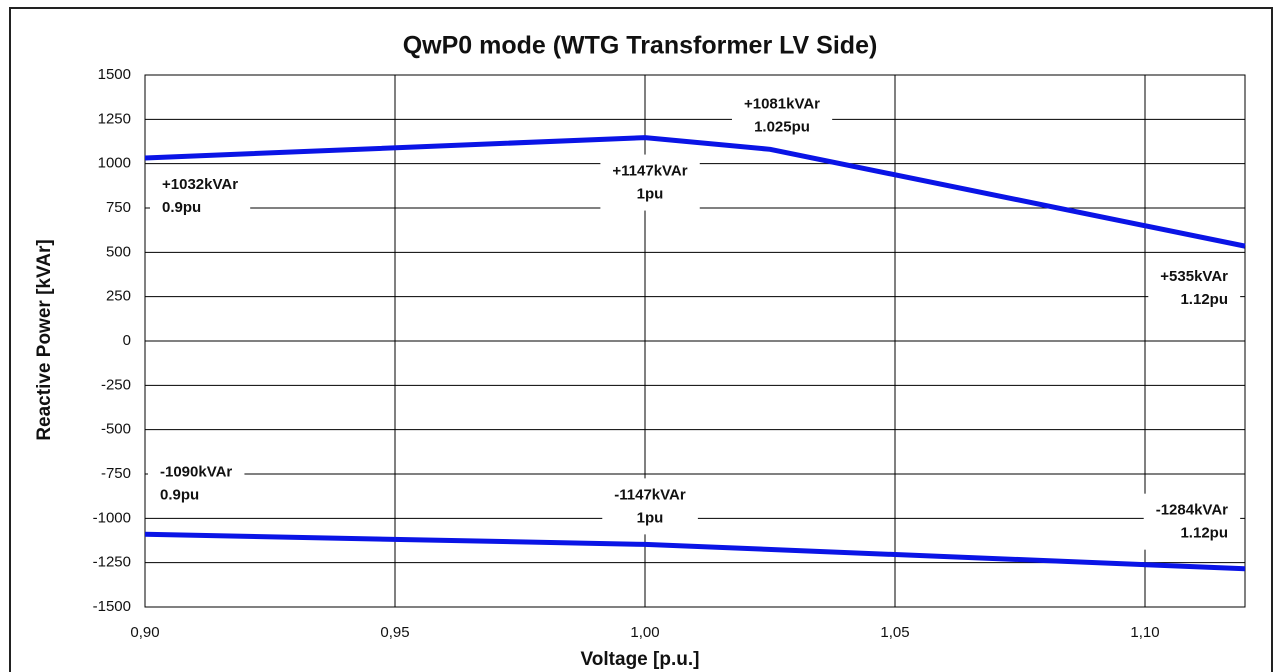  Describe the element at coordinates (782, 103) in the screenshot. I see `data-label: +1081kVAr` at that location.